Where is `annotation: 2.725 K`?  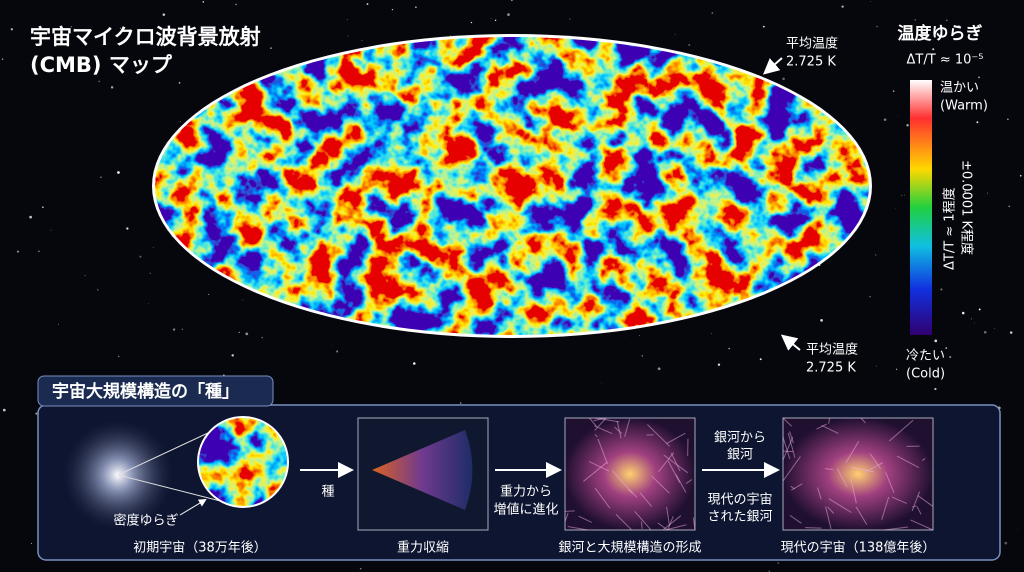
annotation: 2.725 K is located at coordinates (831, 368).